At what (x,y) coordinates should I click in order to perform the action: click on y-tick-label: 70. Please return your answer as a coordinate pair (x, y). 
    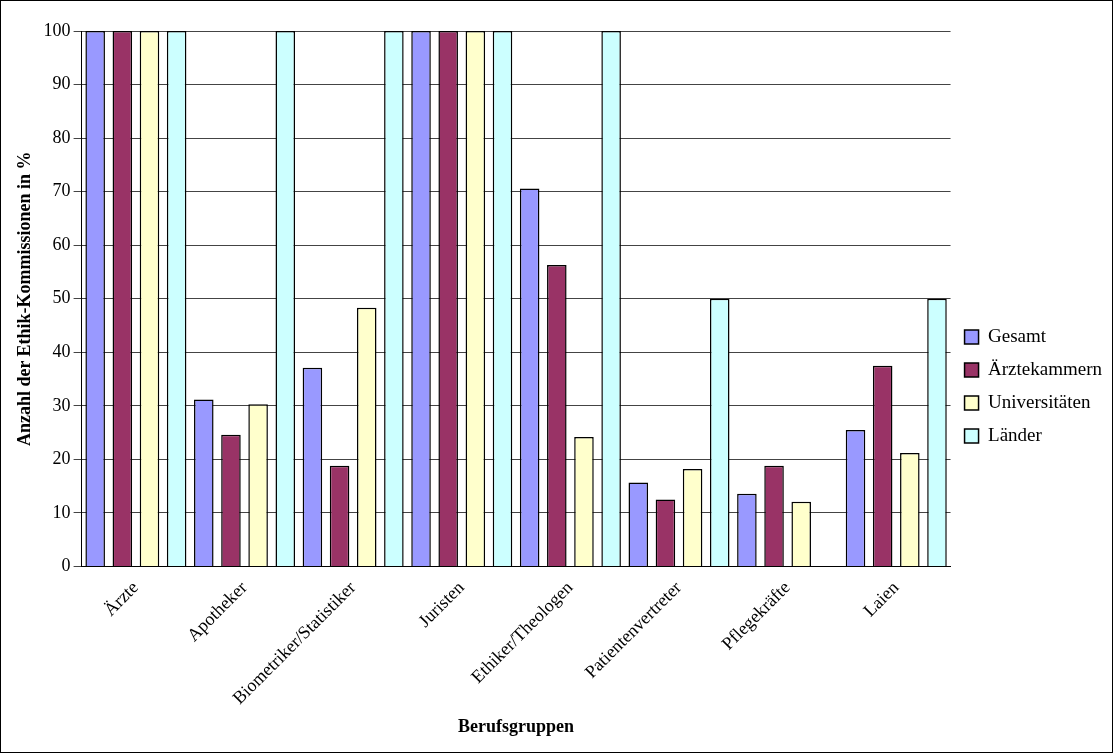
    Looking at the image, I should click on (61, 190).